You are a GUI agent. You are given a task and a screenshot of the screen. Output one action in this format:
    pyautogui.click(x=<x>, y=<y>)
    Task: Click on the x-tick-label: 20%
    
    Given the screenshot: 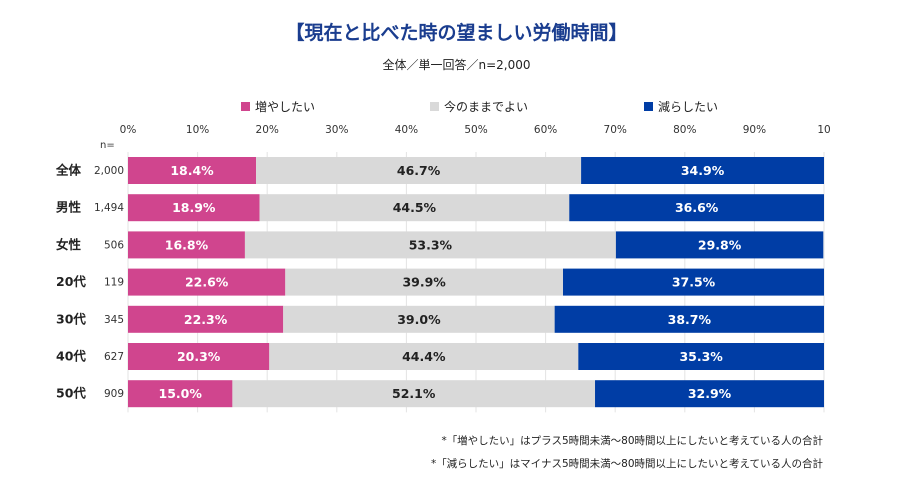 What is the action you would take?
    pyautogui.click(x=267, y=130)
    